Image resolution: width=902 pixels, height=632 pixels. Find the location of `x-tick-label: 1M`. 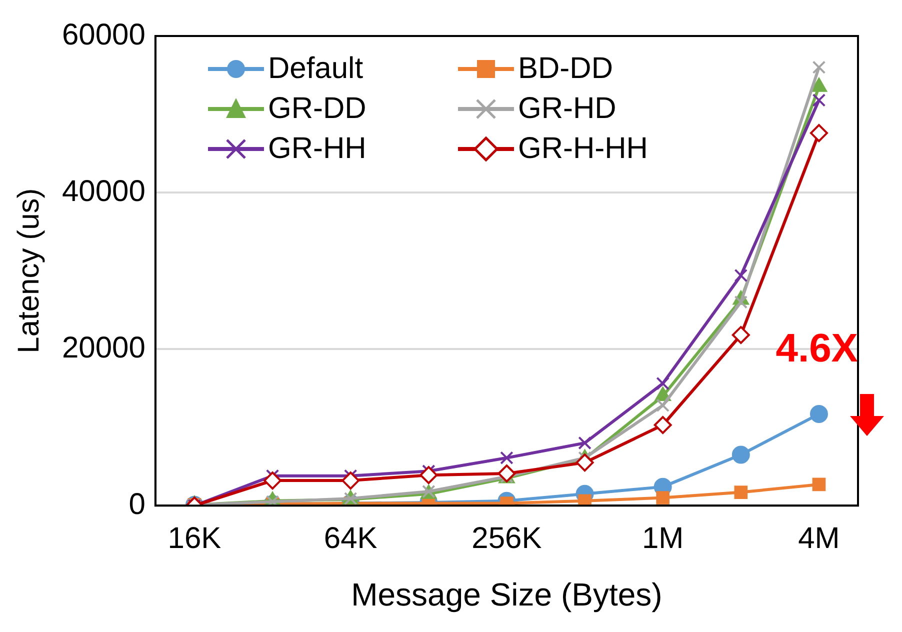

x-tick-label: 1M is located at coordinates (663, 538).